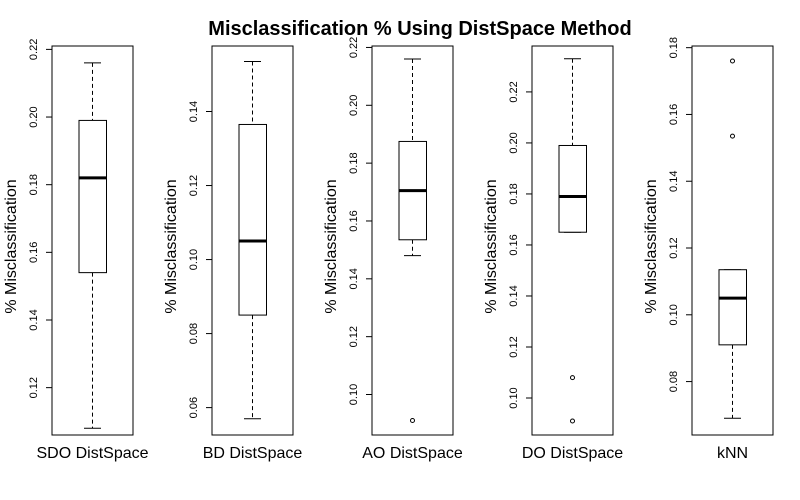 This screenshot has height=500, width=800. What do you see at coordinates (572, 453) in the screenshot?
I see `category-label: DO DistSpace` at bounding box center [572, 453].